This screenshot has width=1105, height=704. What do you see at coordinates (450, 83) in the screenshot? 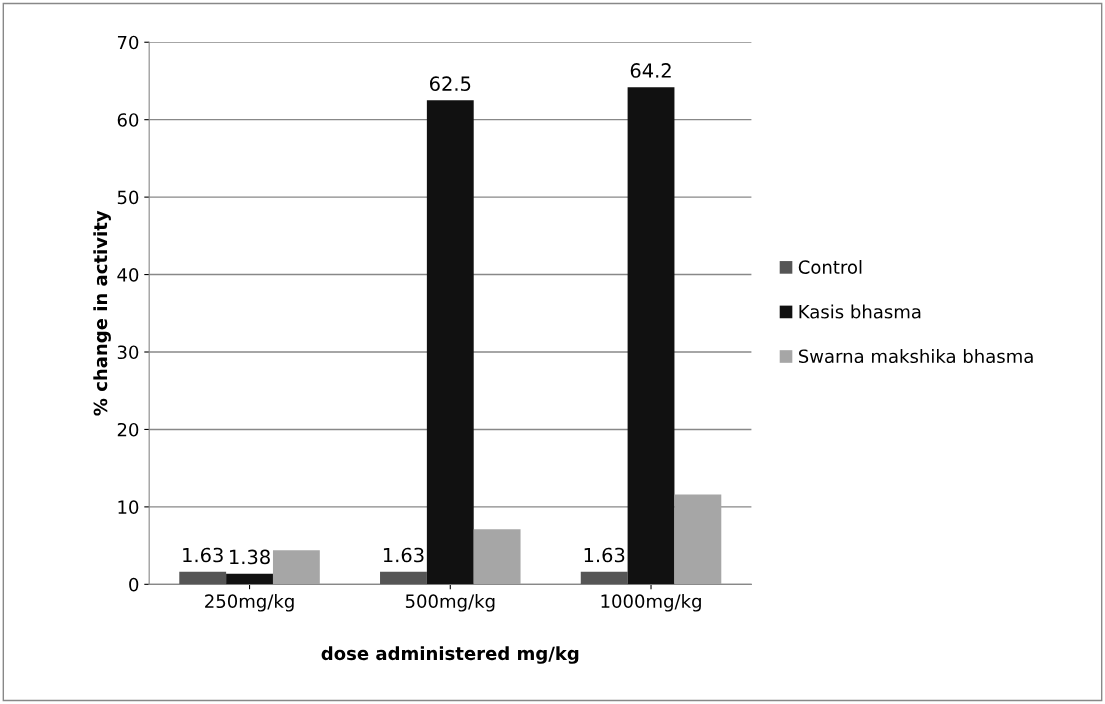
I see `data-label: 62.5` at bounding box center [450, 83].